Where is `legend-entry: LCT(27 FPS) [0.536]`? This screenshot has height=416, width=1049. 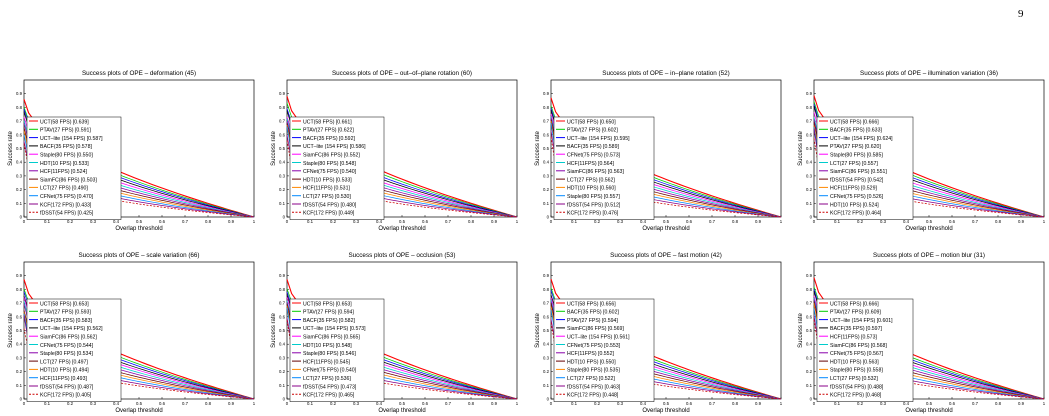
legend-entry: LCT(27 FPS) [0.536] is located at coordinates (327, 379).